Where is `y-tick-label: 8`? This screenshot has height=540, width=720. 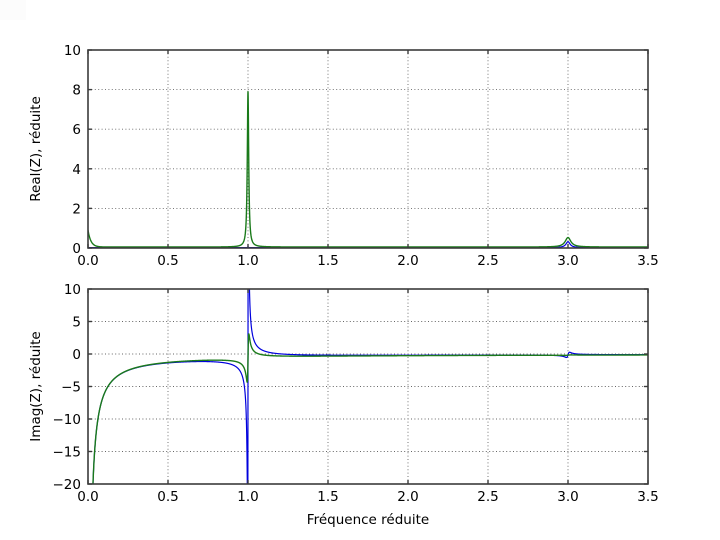
y-tick-label: 8 is located at coordinates (76, 91).